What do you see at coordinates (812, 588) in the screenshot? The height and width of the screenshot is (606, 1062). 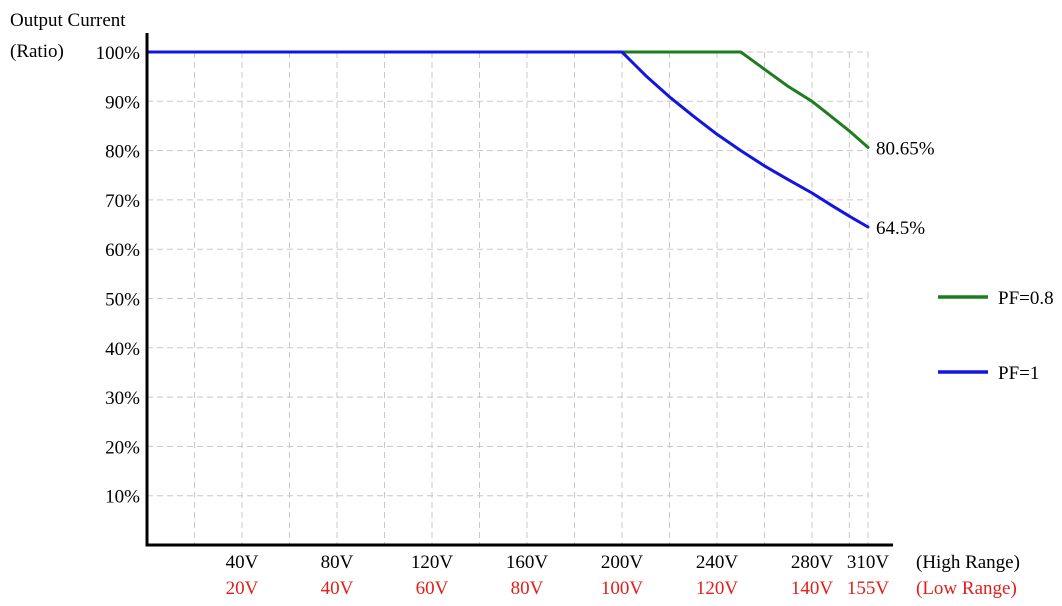 I see `x-tick-label-low: 140V` at bounding box center [812, 588].